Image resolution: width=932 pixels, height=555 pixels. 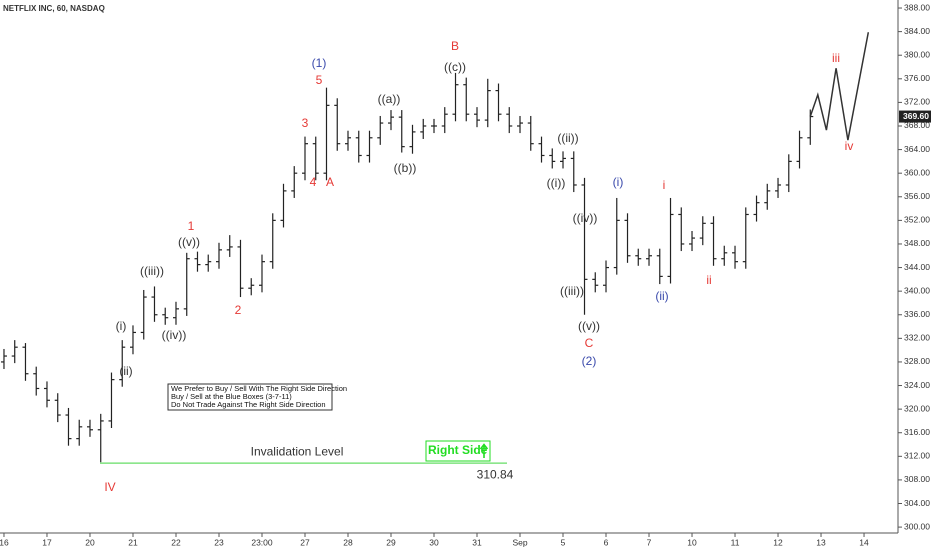 I want to click on wave-label: iii, so click(x=836, y=58).